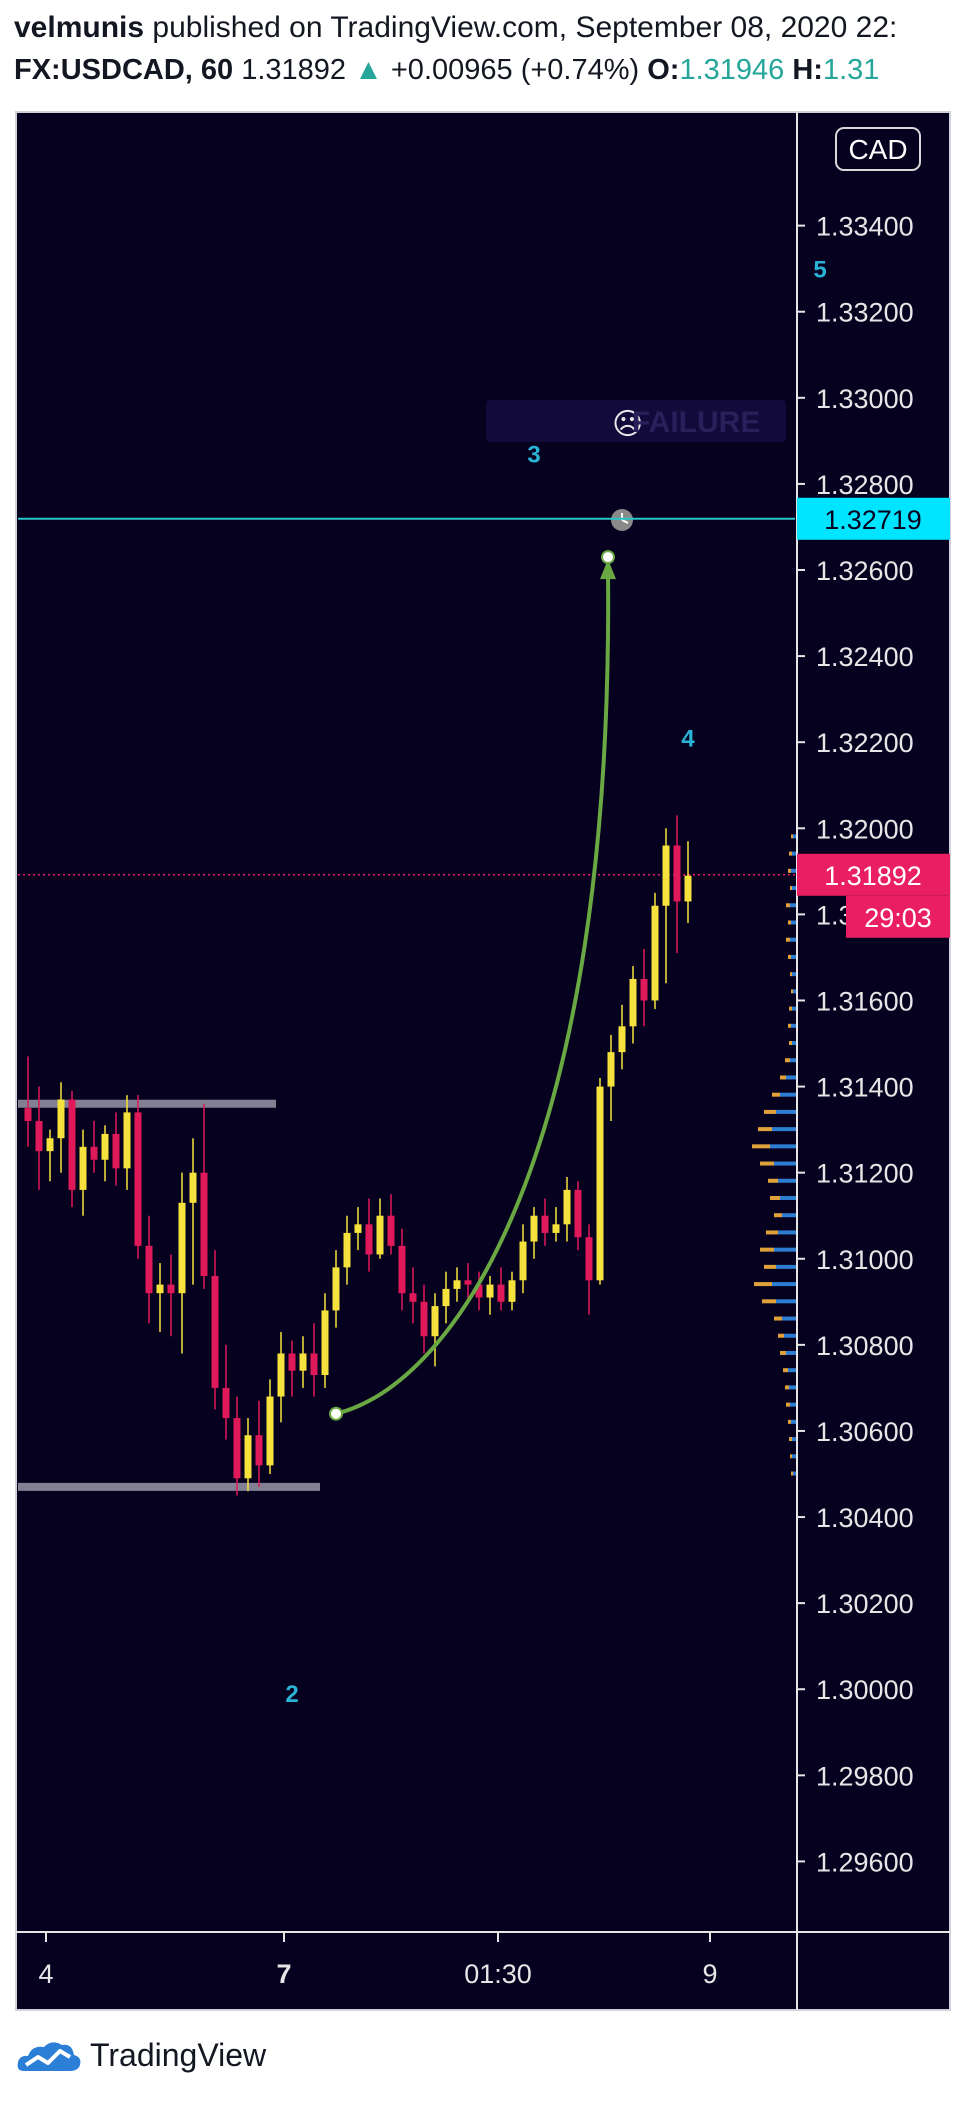  I want to click on currency-badge: CAD, so click(878, 149).